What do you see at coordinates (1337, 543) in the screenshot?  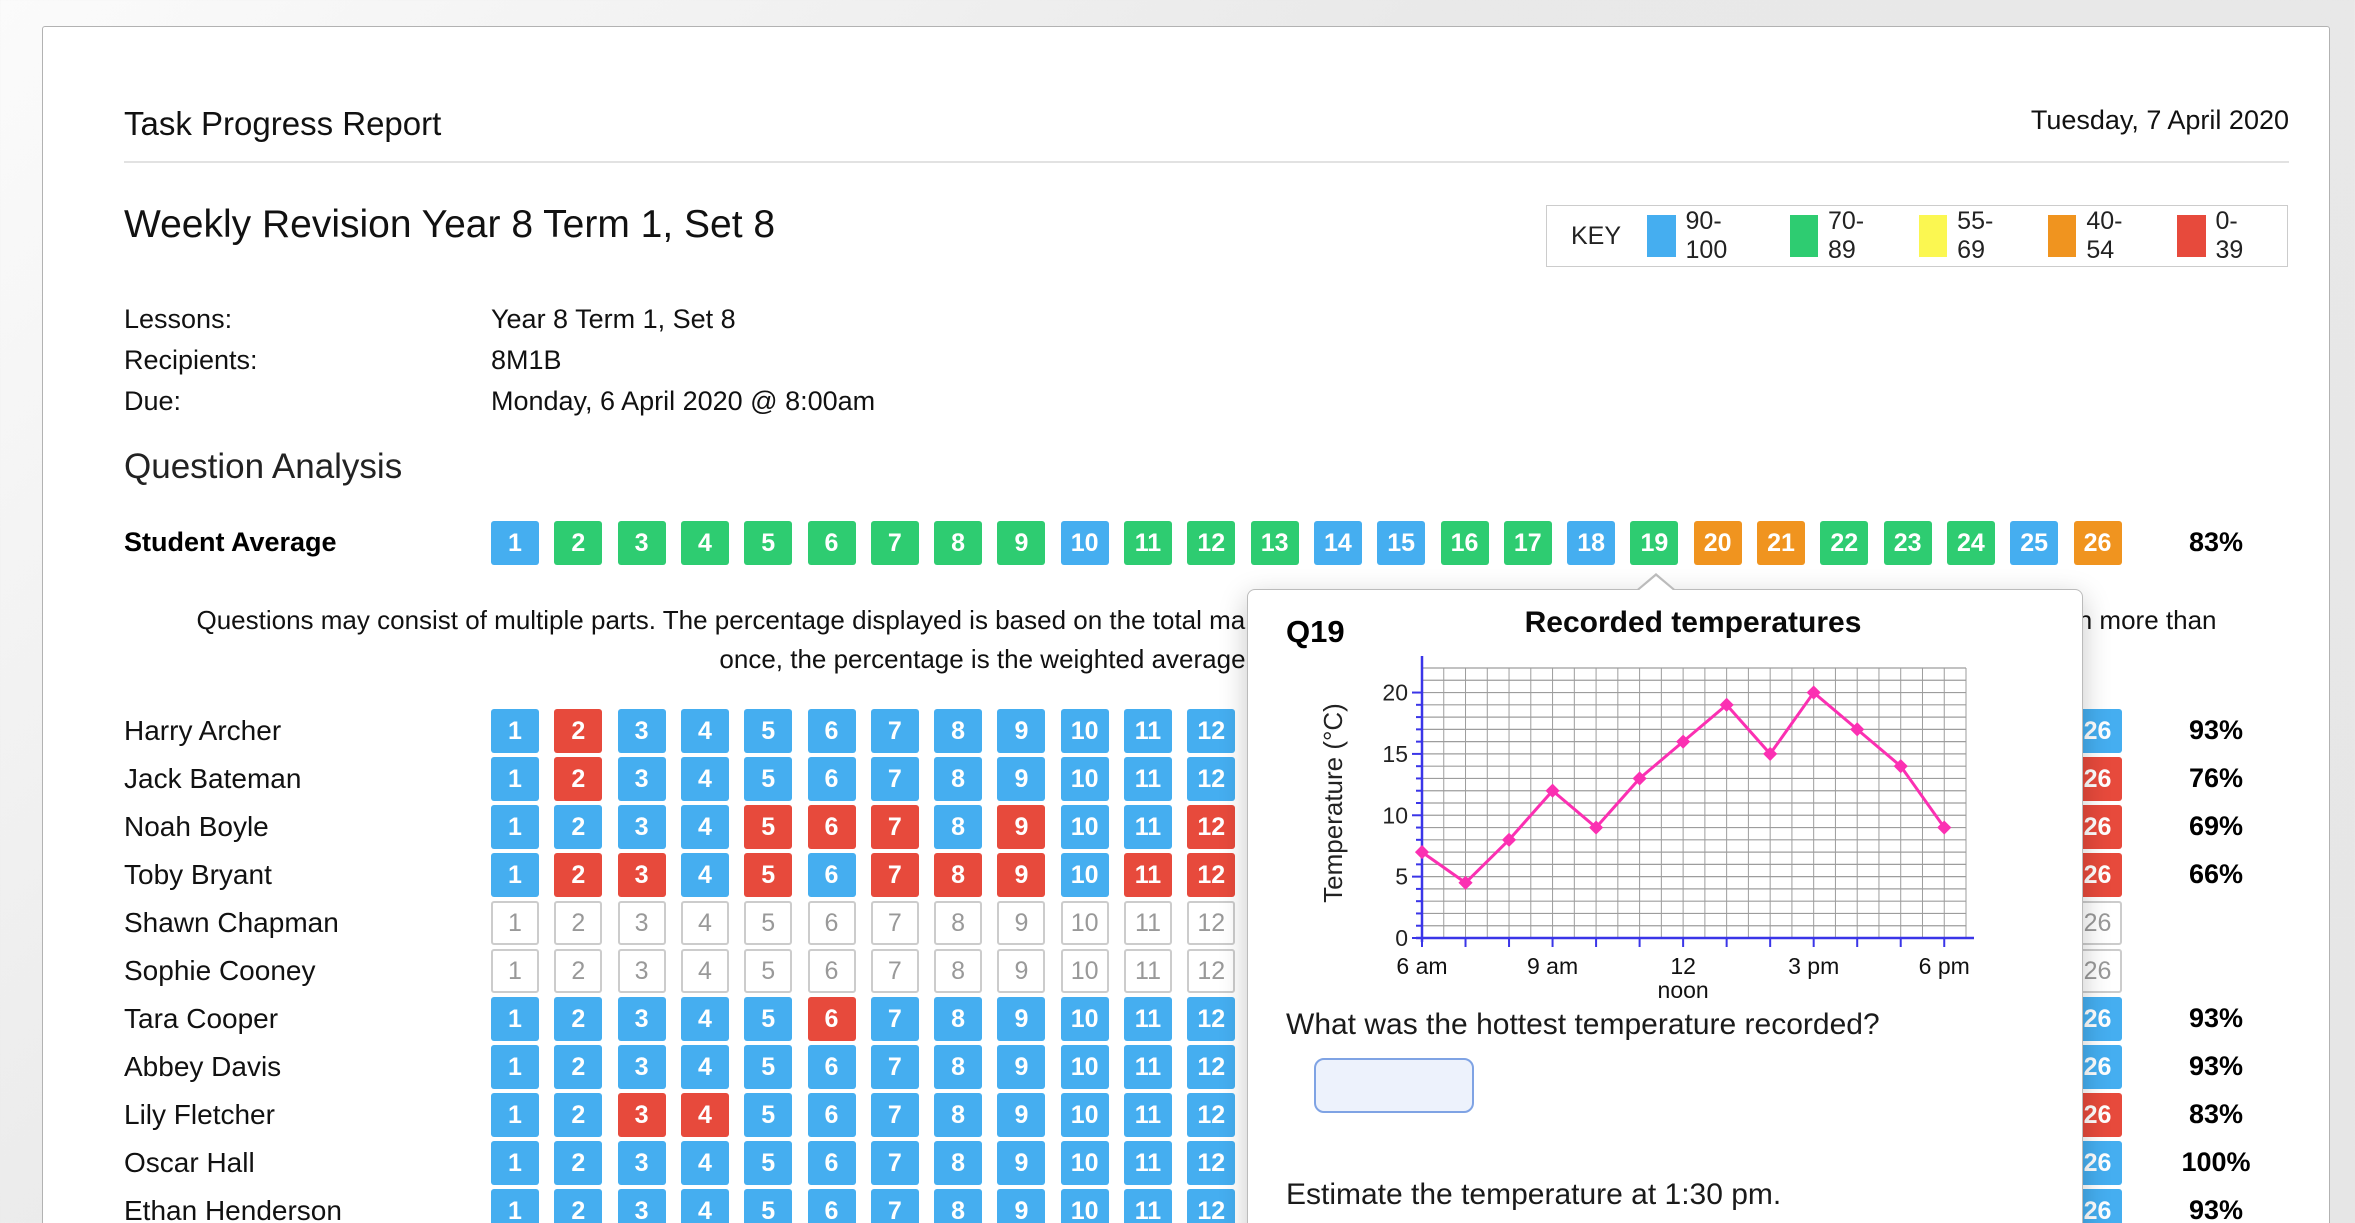 I see `question-cell-14: 14` at bounding box center [1337, 543].